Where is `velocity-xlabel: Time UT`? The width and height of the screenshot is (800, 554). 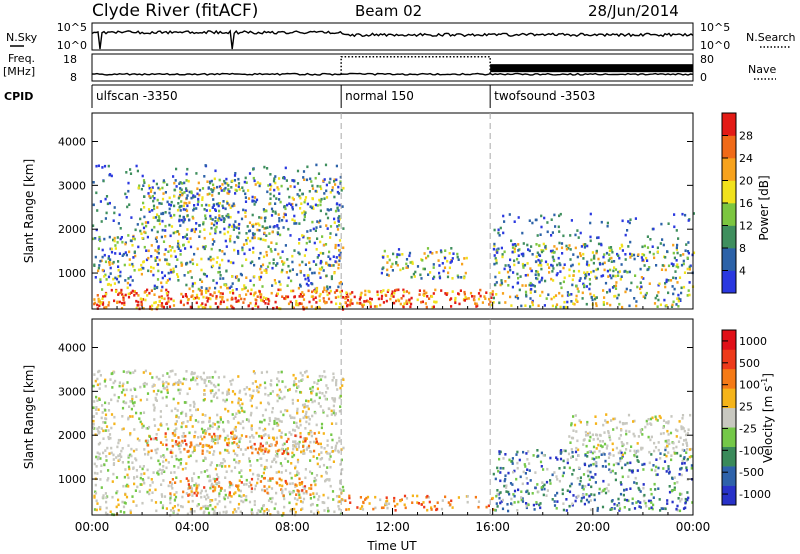 velocity-xlabel: Time UT is located at coordinates (391, 546).